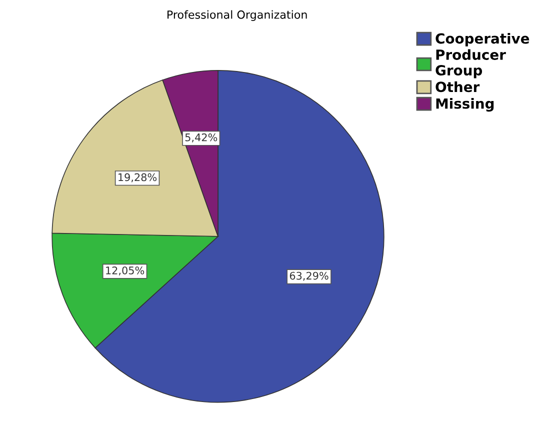  I want to click on chart-title: Professional Organization, so click(237, 15).